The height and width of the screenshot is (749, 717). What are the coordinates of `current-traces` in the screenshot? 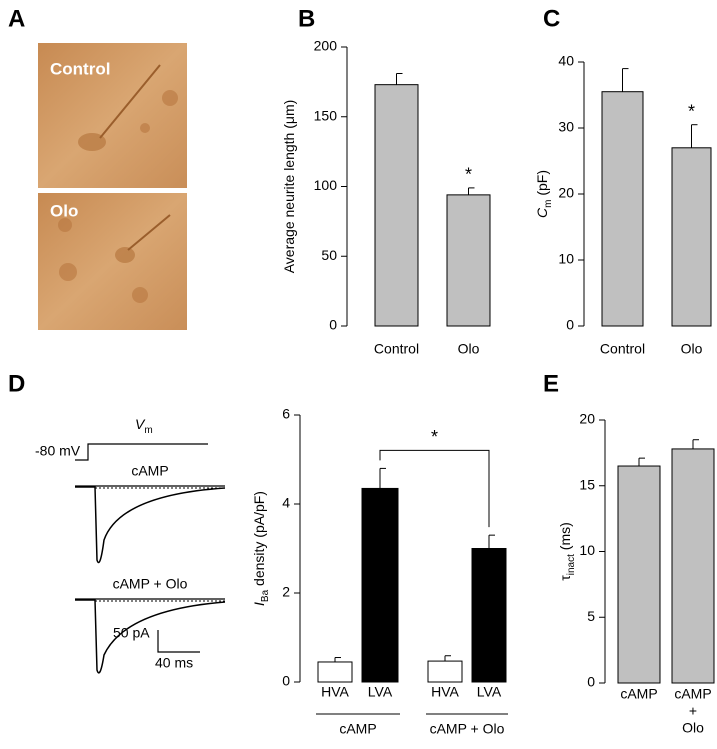 It's located at (150, 558).